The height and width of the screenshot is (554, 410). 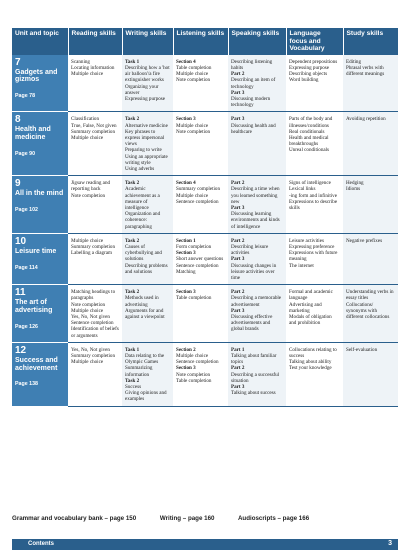 What do you see at coordinates (95, 41) in the screenshot?
I see `column-header: Reading skills` at bounding box center [95, 41].